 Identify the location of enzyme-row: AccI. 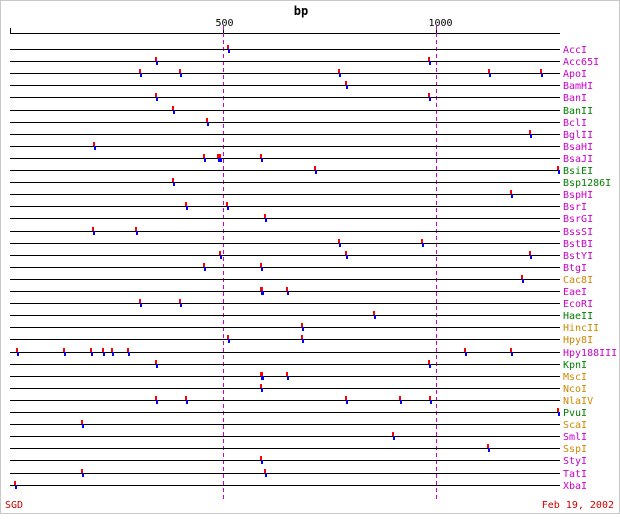
(298, 50).